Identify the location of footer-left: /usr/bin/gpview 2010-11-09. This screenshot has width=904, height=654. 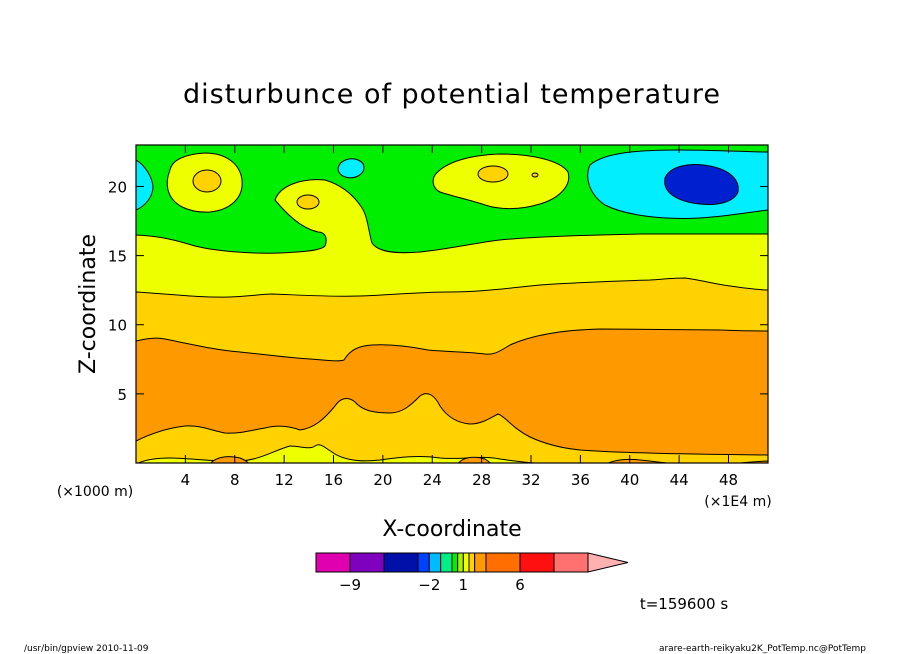
(86, 649).